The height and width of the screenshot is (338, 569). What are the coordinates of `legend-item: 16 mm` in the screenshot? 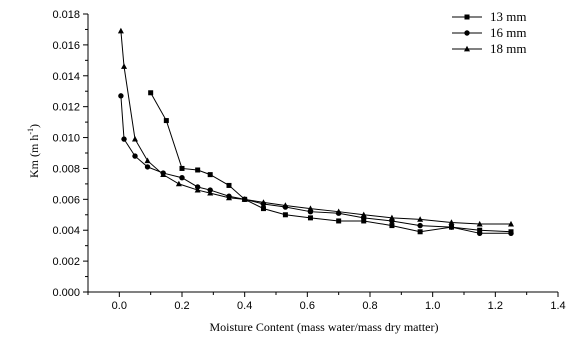 It's located at (489, 32).